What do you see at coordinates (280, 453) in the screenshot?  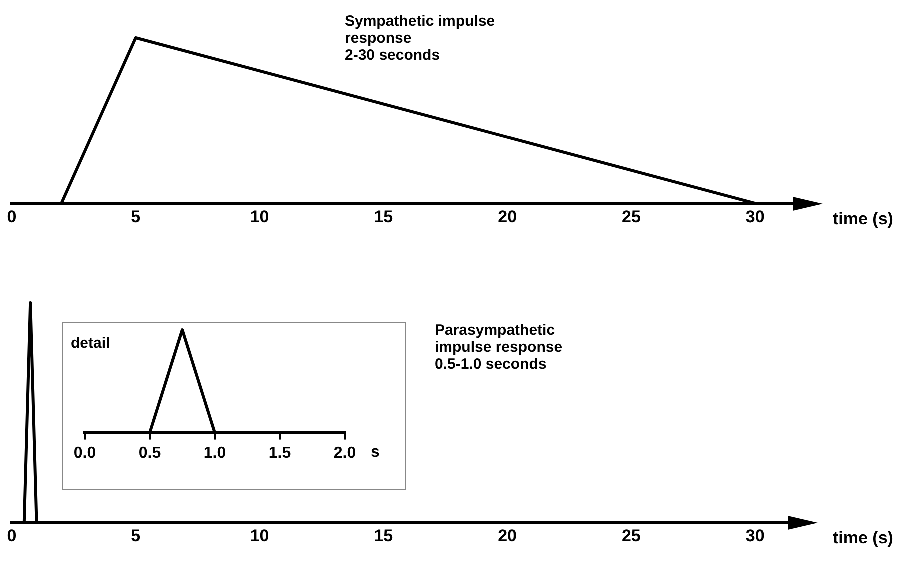 I see `x-tick-label: 1.5` at bounding box center [280, 453].